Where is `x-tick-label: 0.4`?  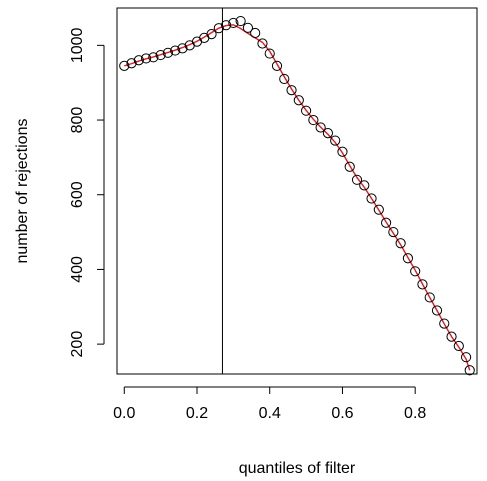
x-tick-label: 0.4 is located at coordinates (270, 413).